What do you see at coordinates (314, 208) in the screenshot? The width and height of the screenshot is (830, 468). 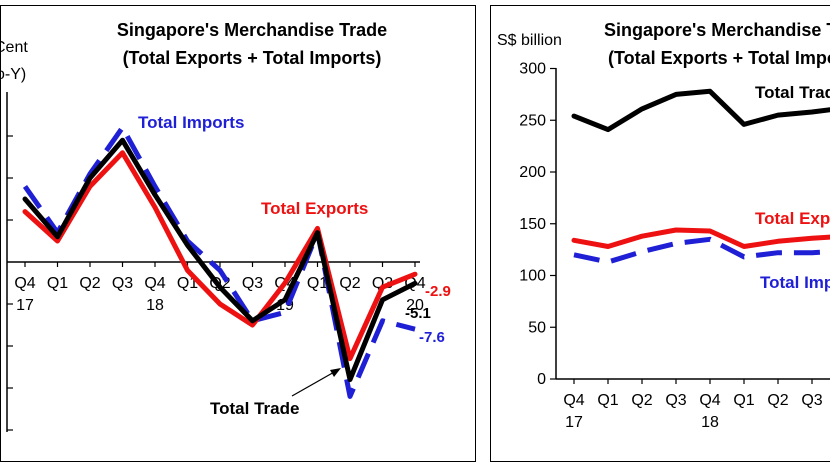 I see `left-label-total-exports: Total Exports` at bounding box center [314, 208].